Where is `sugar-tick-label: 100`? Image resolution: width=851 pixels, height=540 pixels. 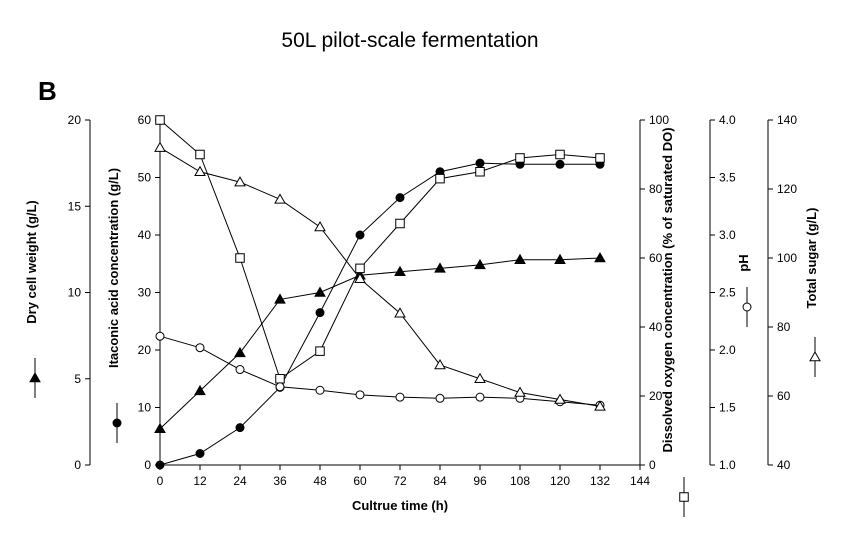
sugar-tick-label: 100 is located at coordinates (787, 258).